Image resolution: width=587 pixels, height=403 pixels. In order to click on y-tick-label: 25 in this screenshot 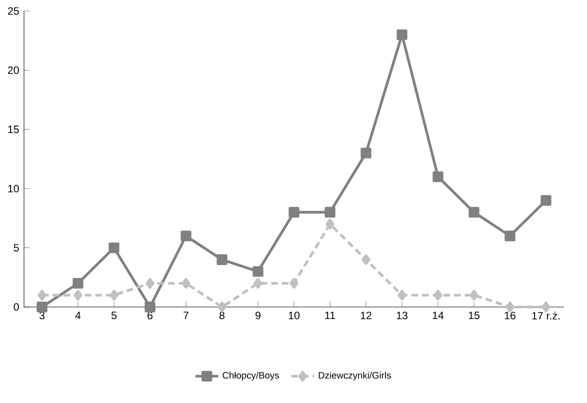, I will do `click(13, 11)`.